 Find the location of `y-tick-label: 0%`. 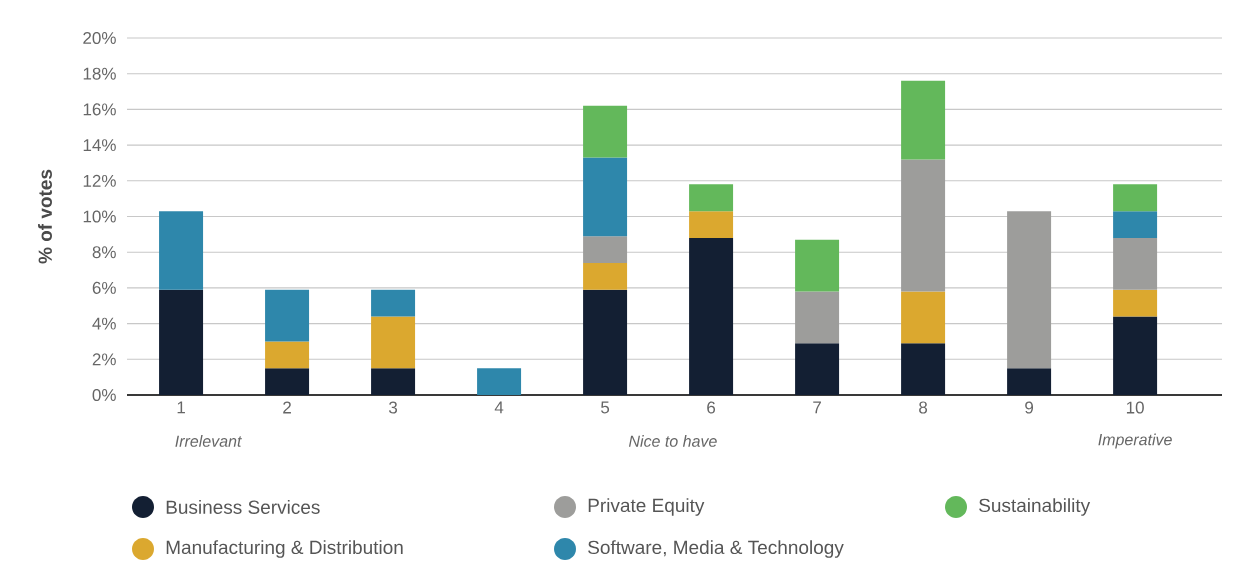

y-tick-label: 0% is located at coordinates (104, 395).